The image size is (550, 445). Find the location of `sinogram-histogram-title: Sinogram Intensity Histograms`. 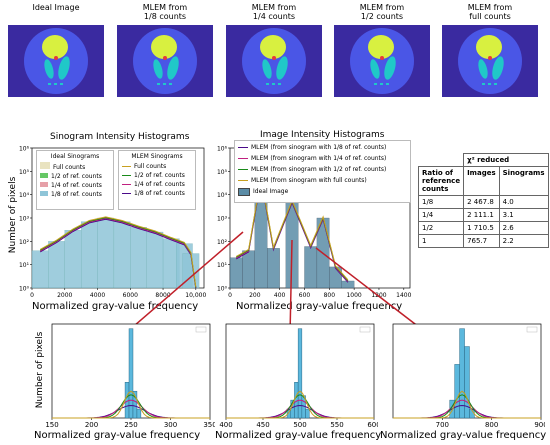

sinogram-histogram-title: Sinogram Intensity Histograms is located at coordinates (120, 137).